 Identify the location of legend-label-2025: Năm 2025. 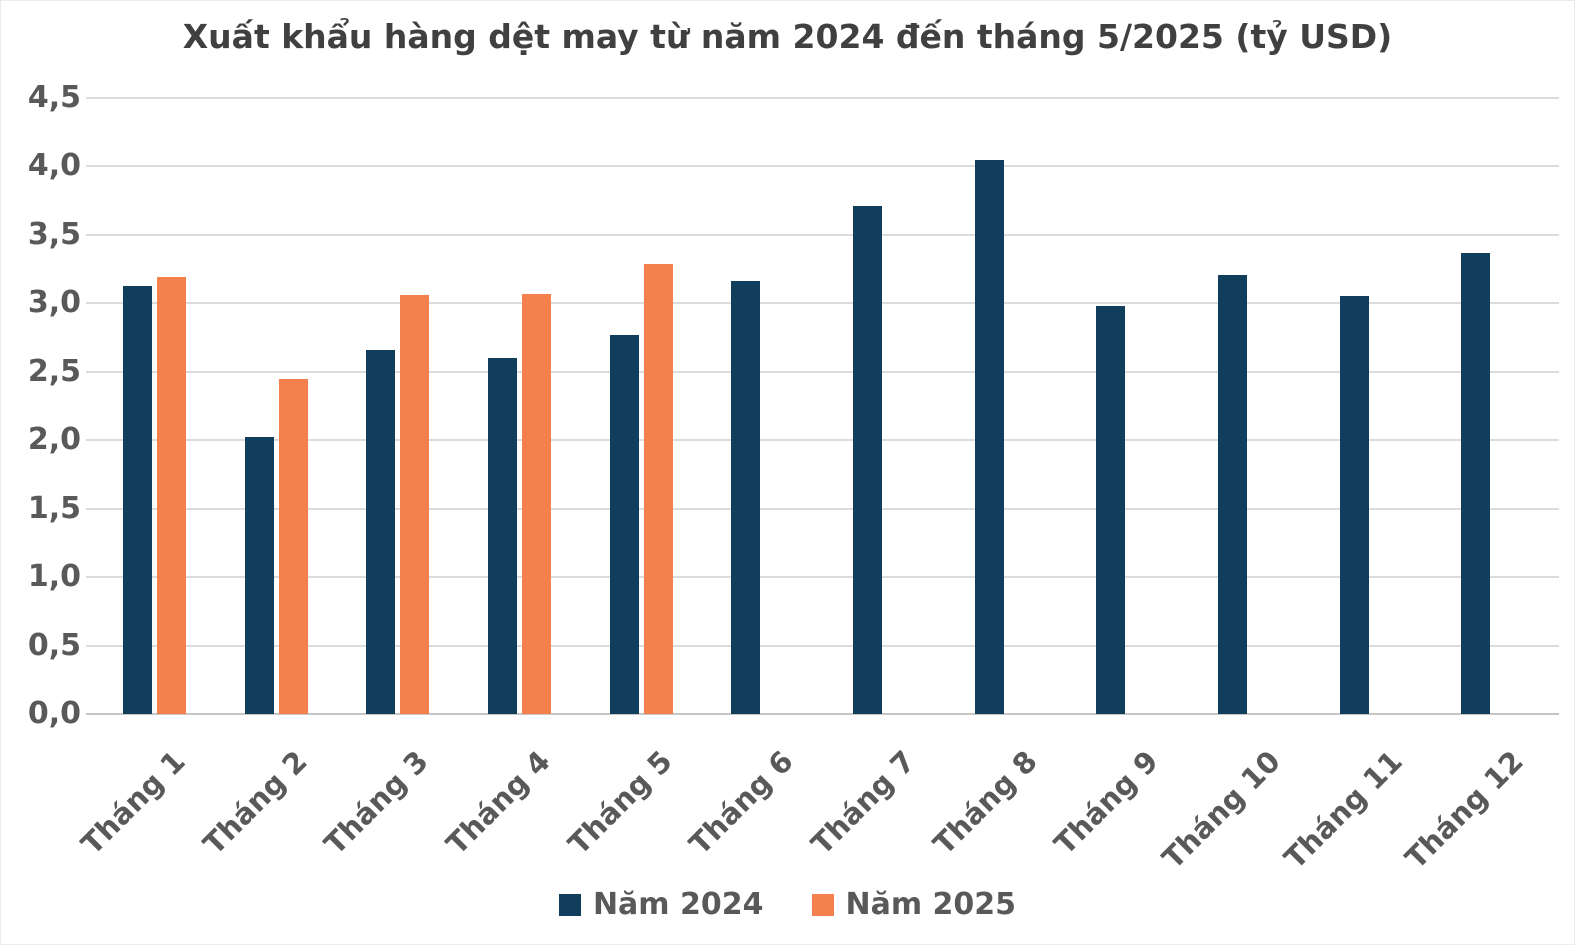
(931, 904).